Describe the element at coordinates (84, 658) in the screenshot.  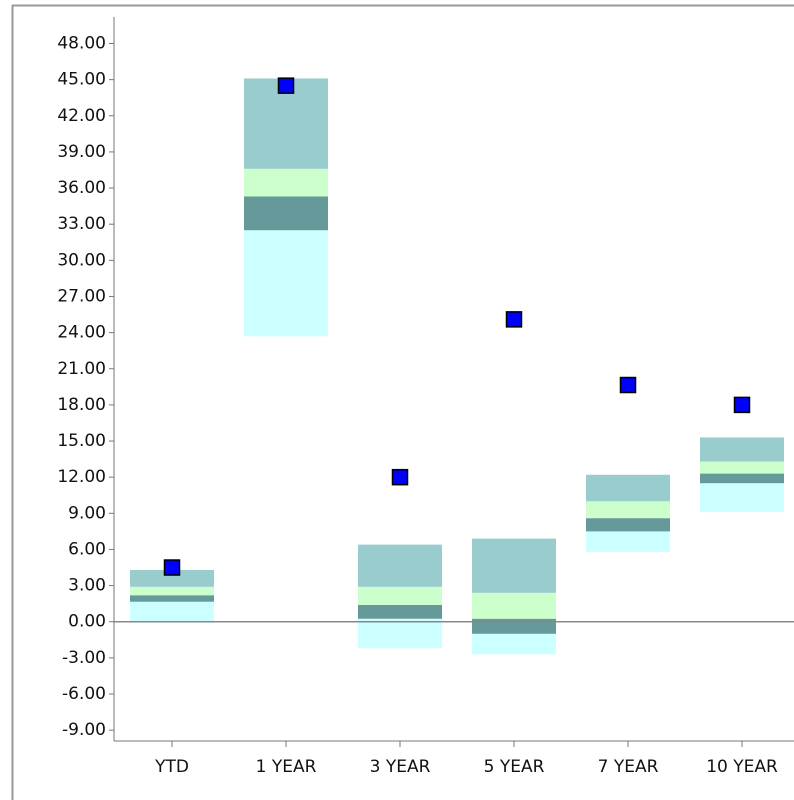
I see `y-tick-label: -3.00` at that location.